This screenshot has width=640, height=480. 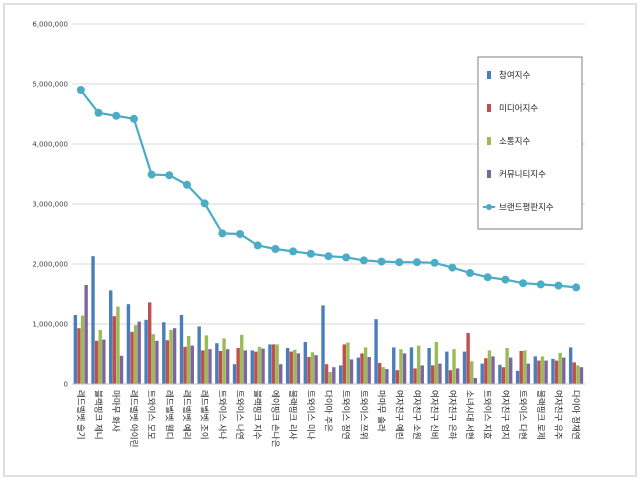 I want to click on x-tick-label: 다이아 주은, so click(x=328, y=411).